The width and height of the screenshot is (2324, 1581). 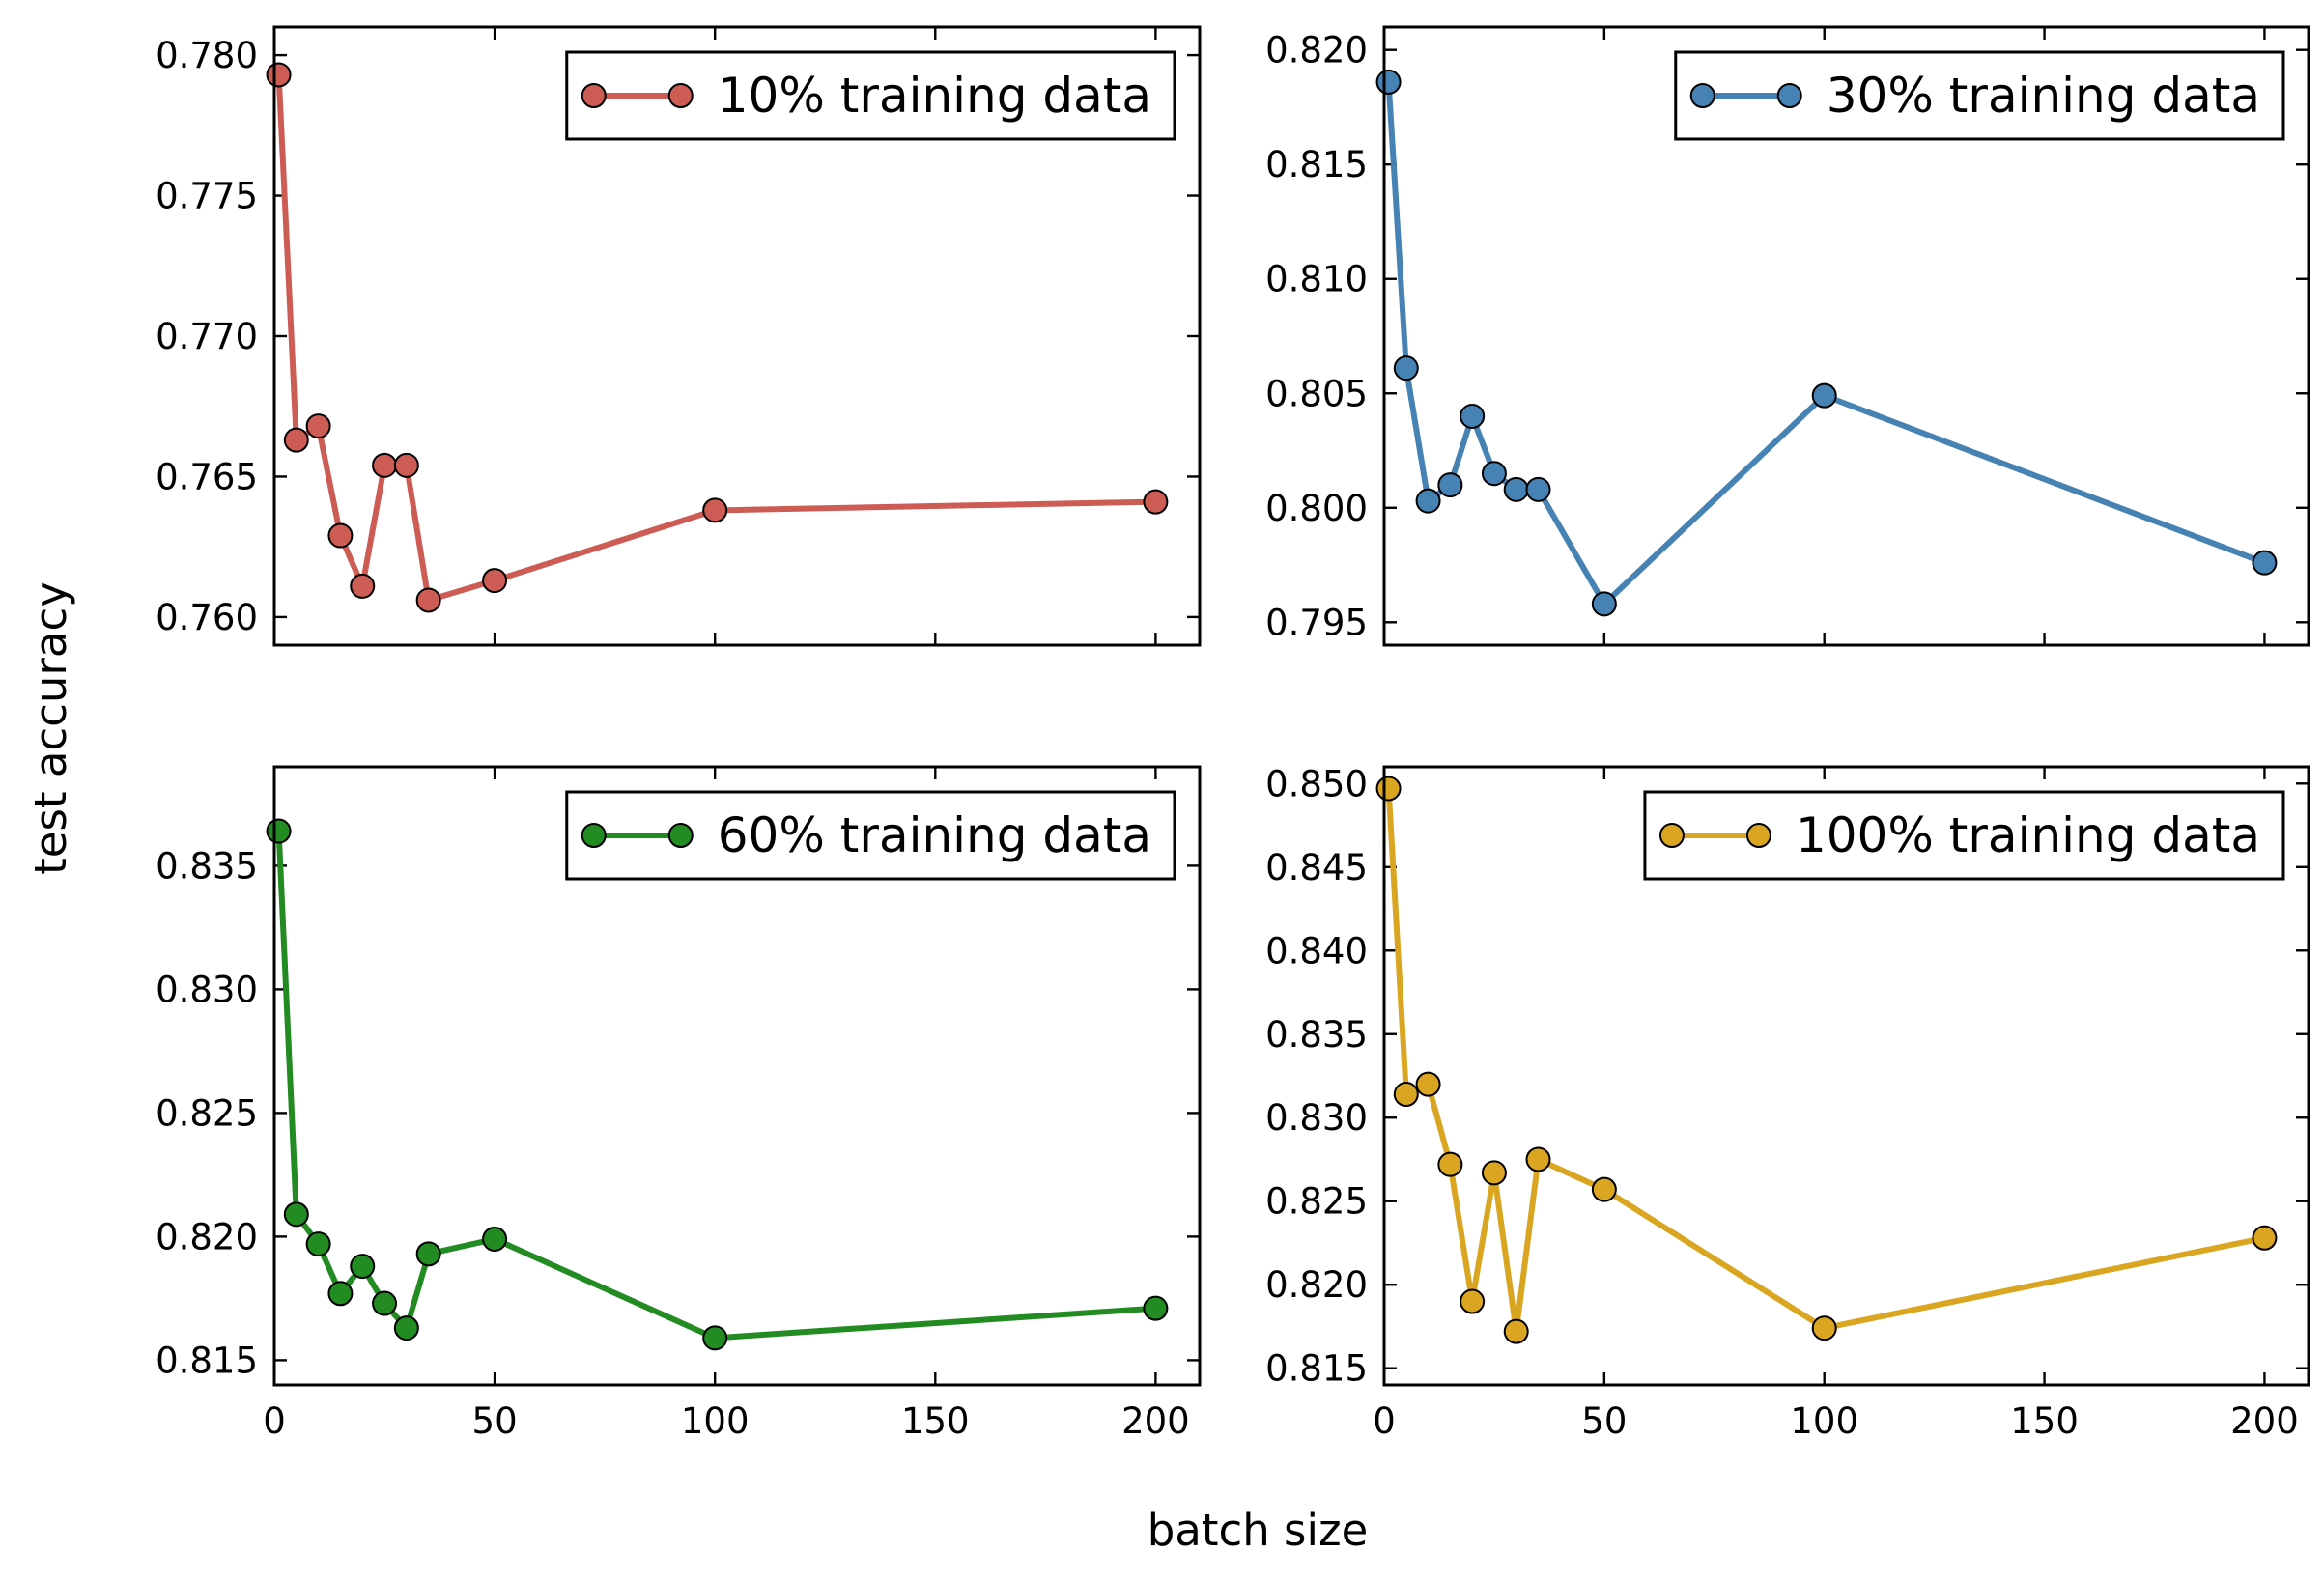 What do you see at coordinates (1258, 1530) in the screenshot?
I see `x-axis-label: batch size` at bounding box center [1258, 1530].